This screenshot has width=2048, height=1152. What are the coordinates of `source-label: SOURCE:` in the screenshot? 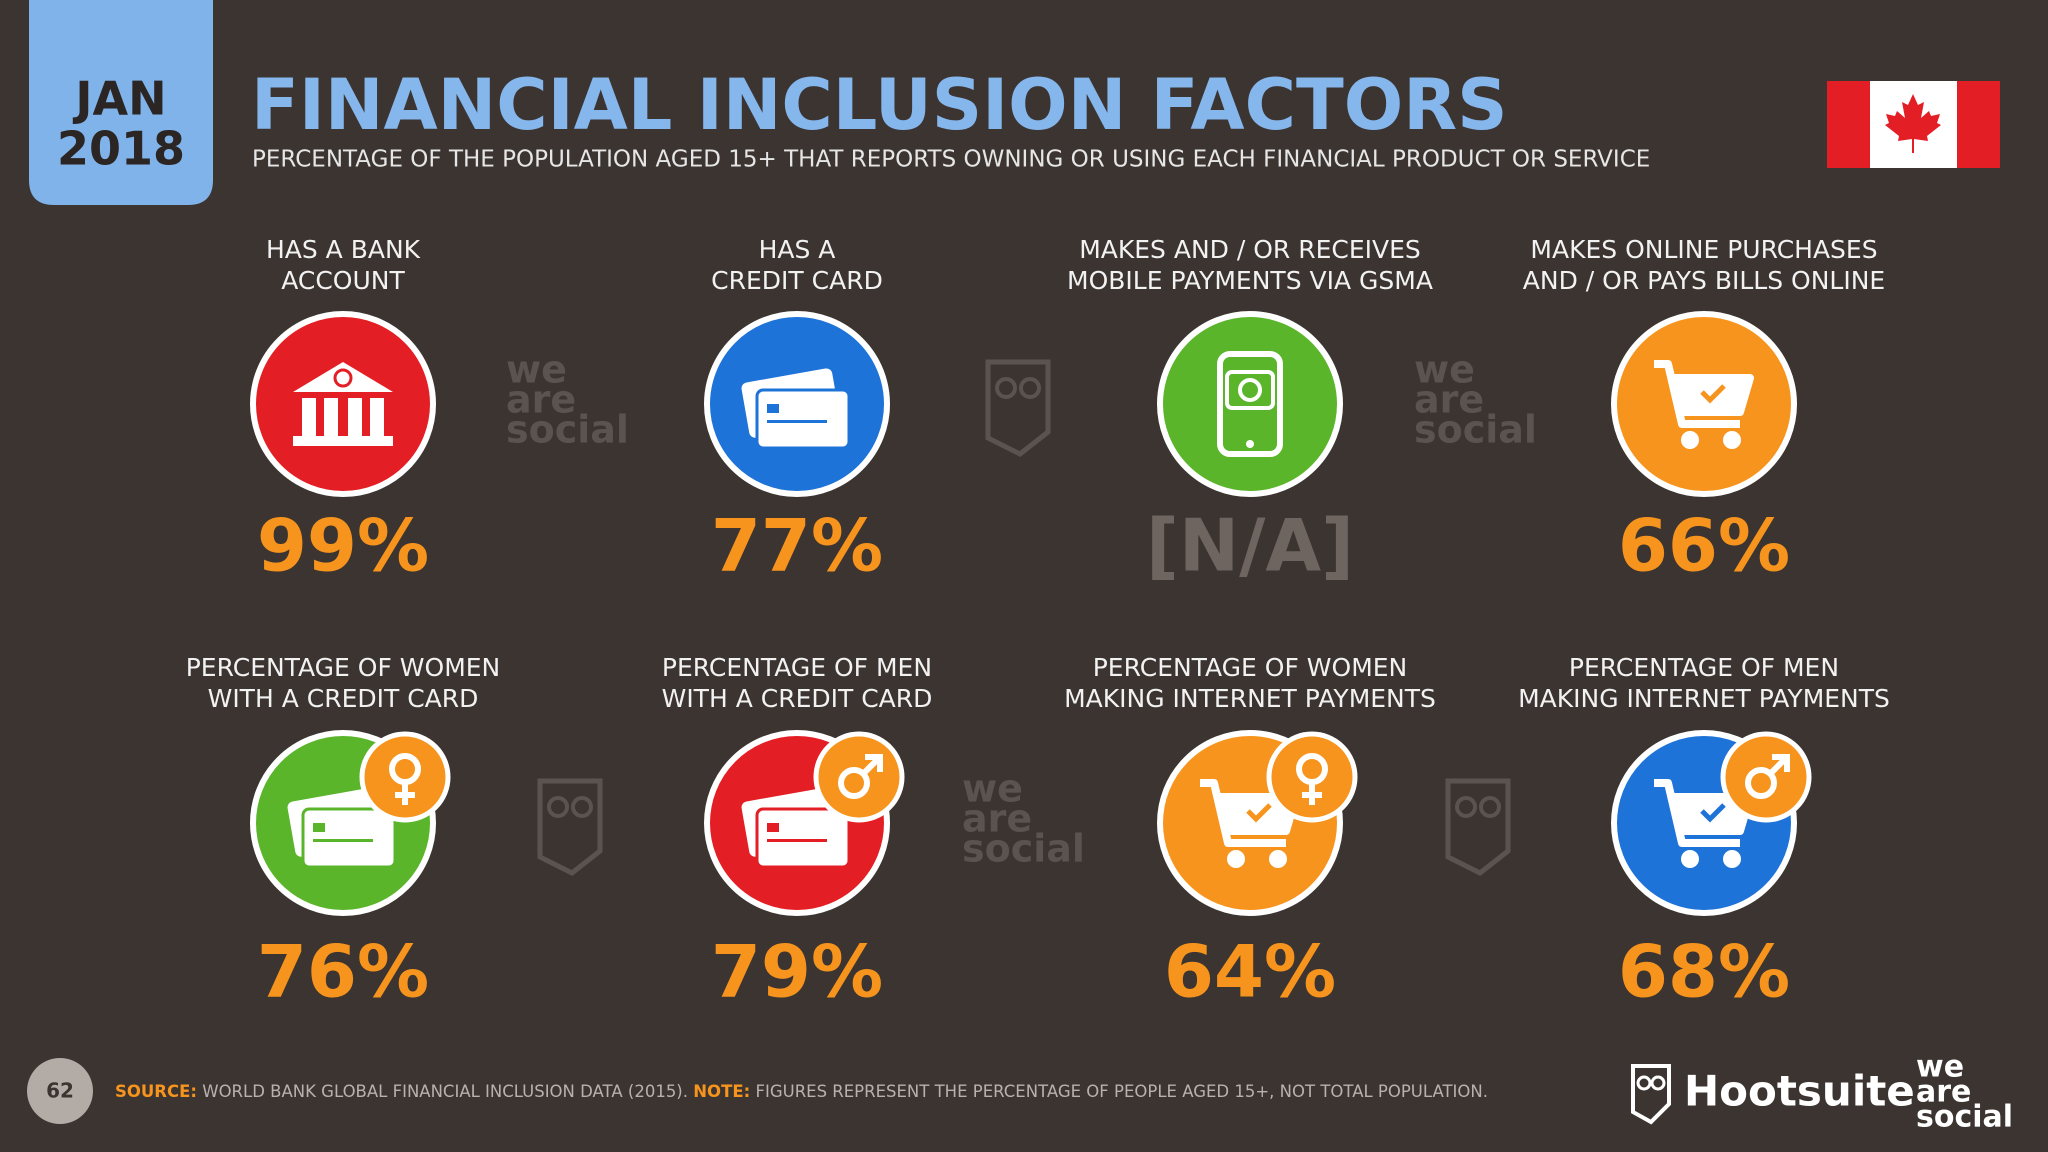 It's located at (156, 1091).